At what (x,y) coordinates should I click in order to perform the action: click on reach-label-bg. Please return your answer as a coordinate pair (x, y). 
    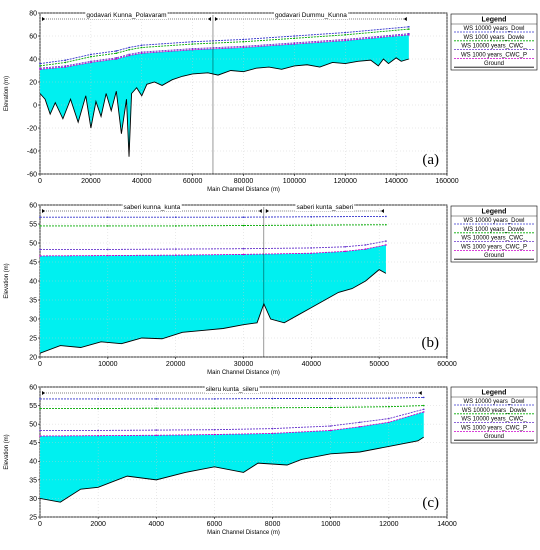
    Looking at the image, I should click on (311, 15).